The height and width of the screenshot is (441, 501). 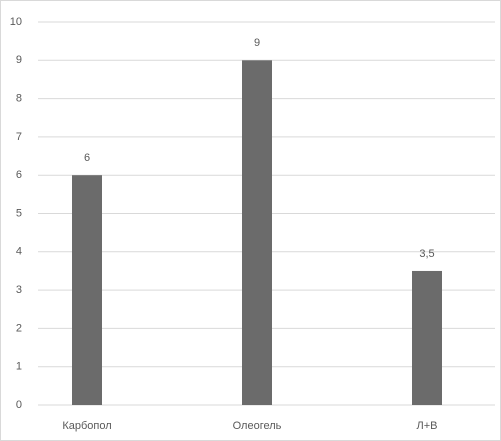 What do you see at coordinates (19, 175) in the screenshot?
I see `y-tick-label: 6` at bounding box center [19, 175].